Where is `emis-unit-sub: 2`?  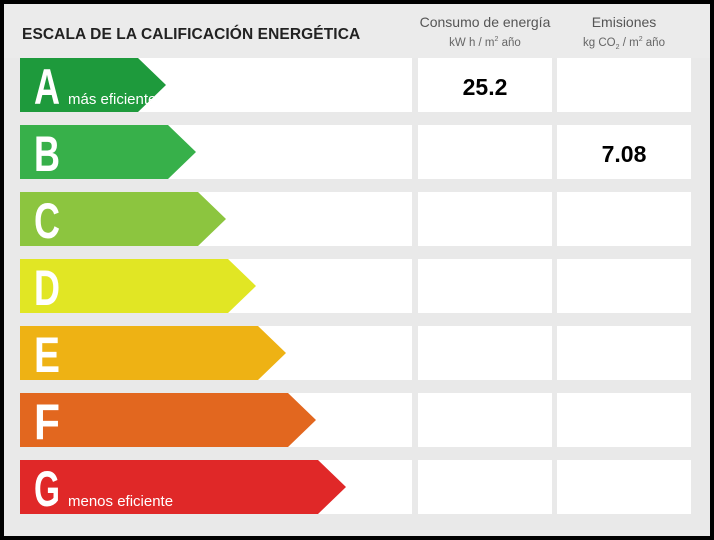
emis-unit-sub: 2 is located at coordinates (617, 48).